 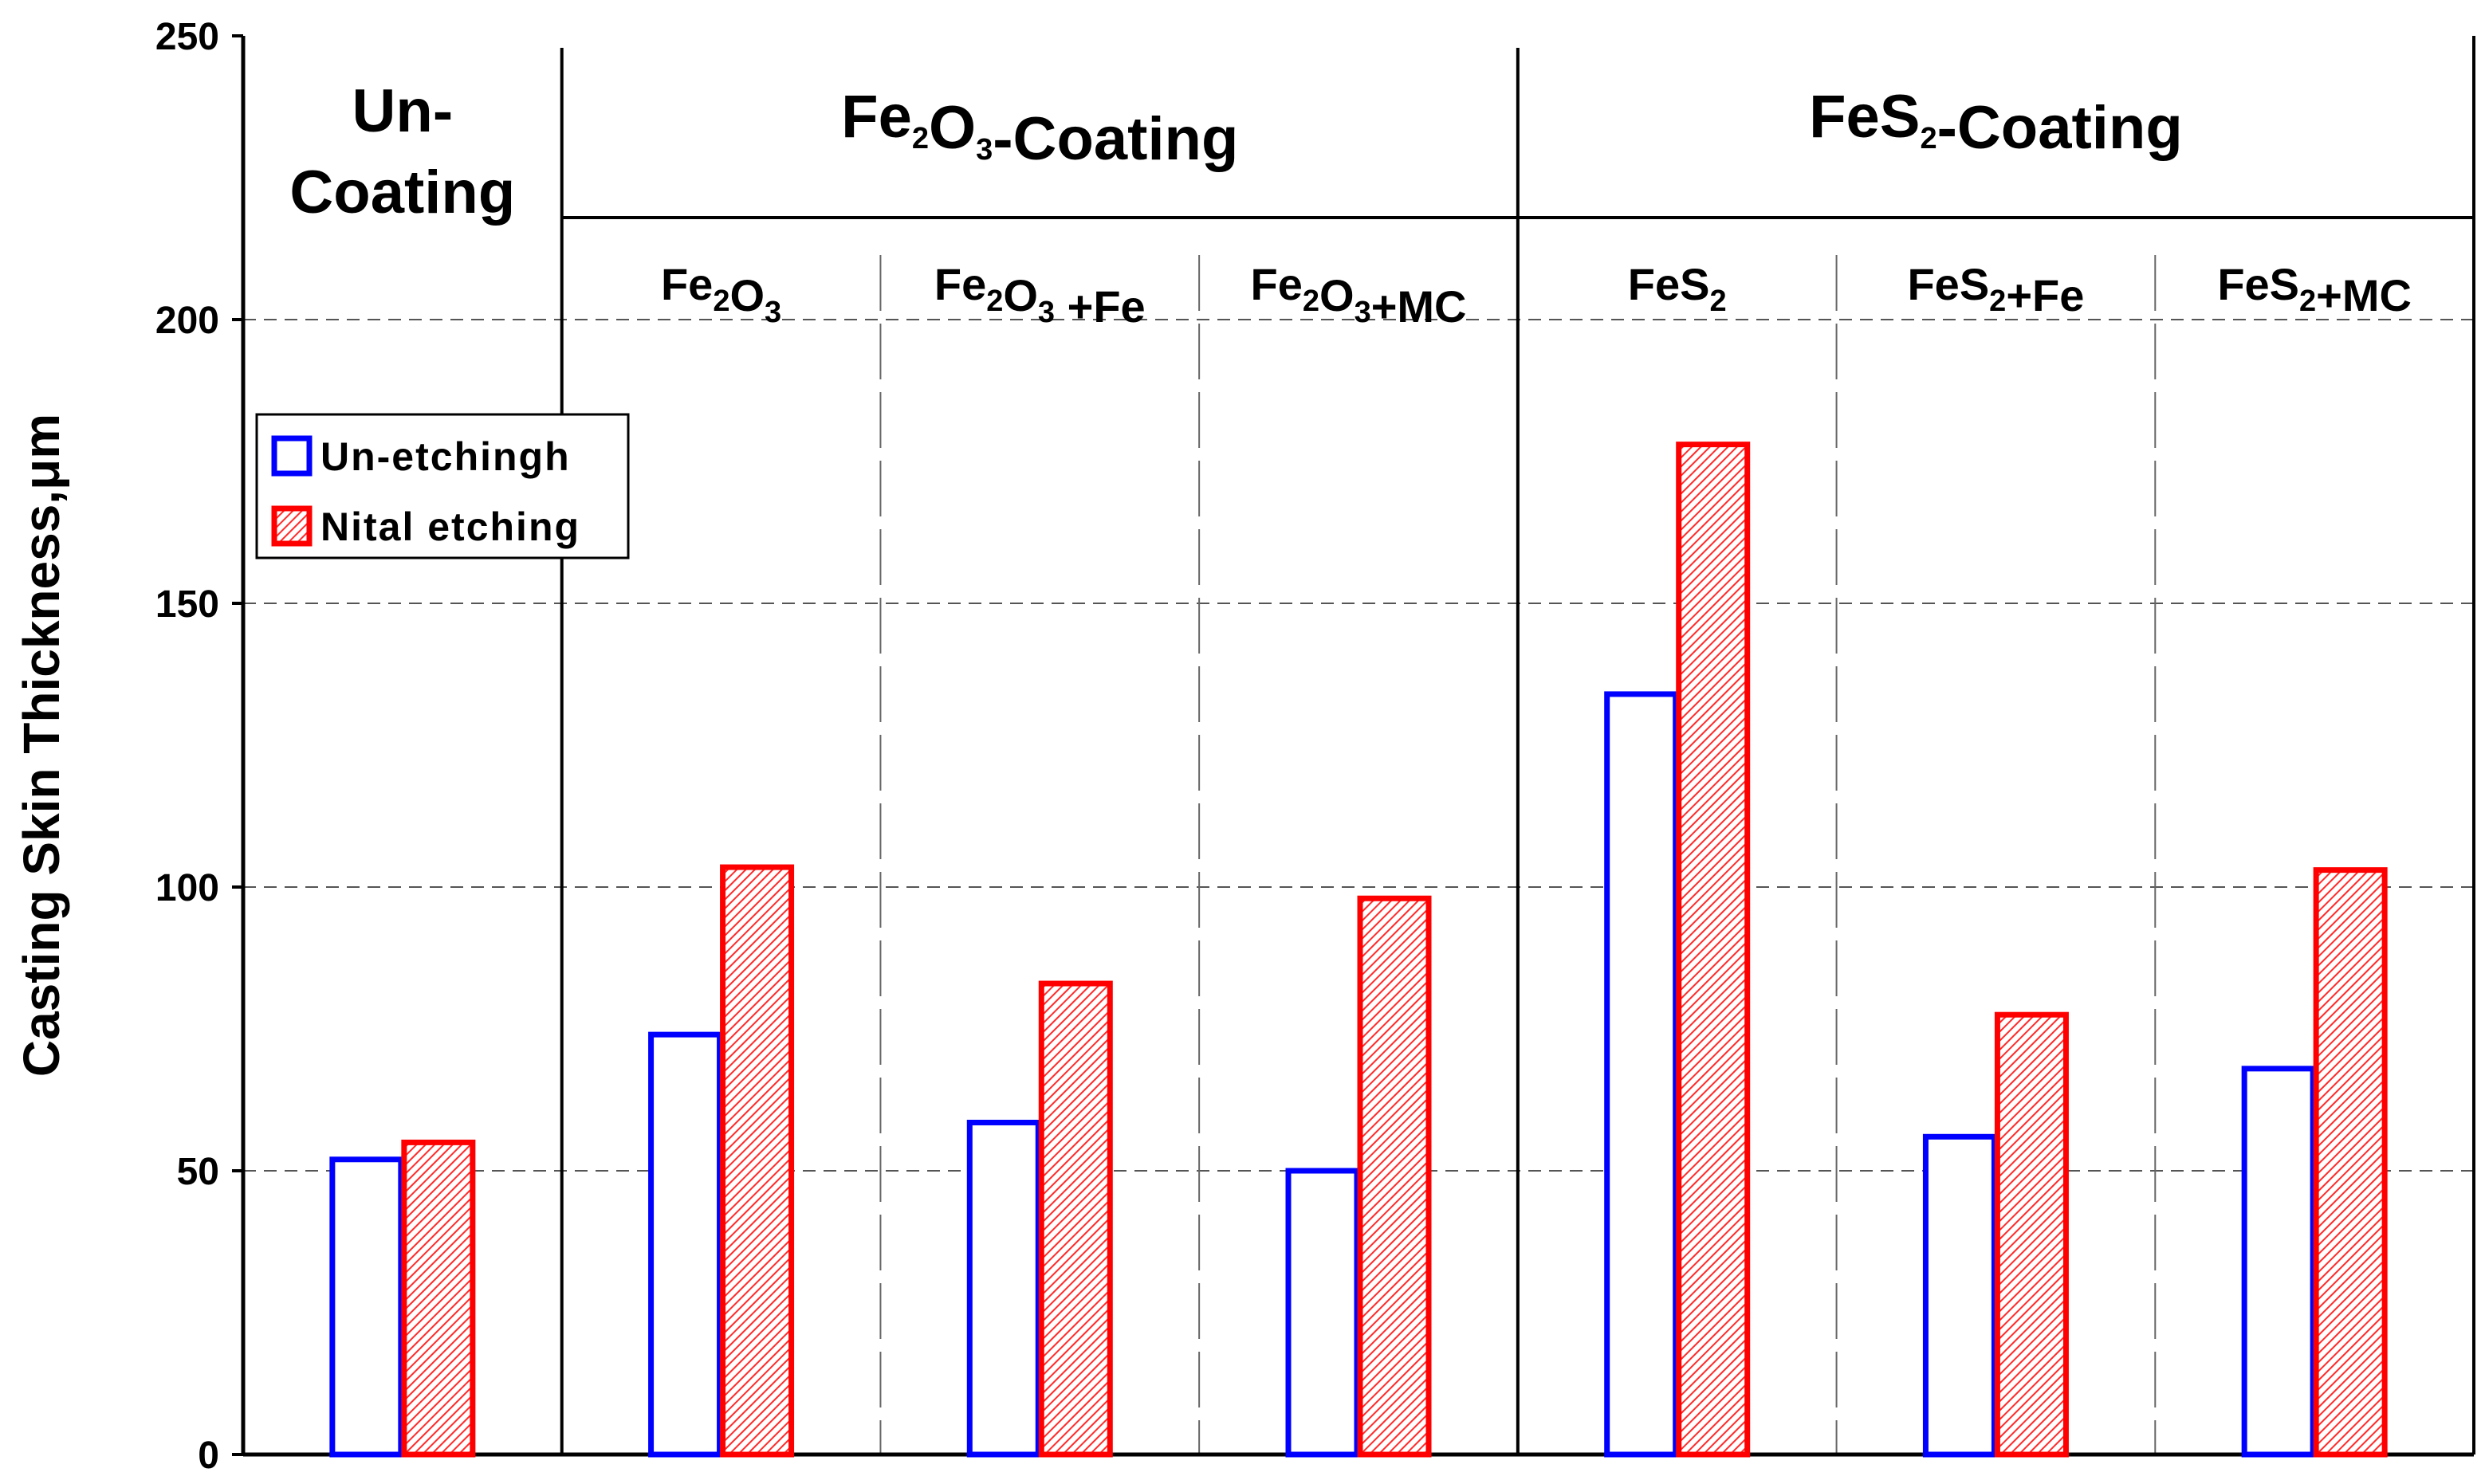 What do you see at coordinates (187, 37) in the screenshot?
I see `y-tick-label: 250` at bounding box center [187, 37].